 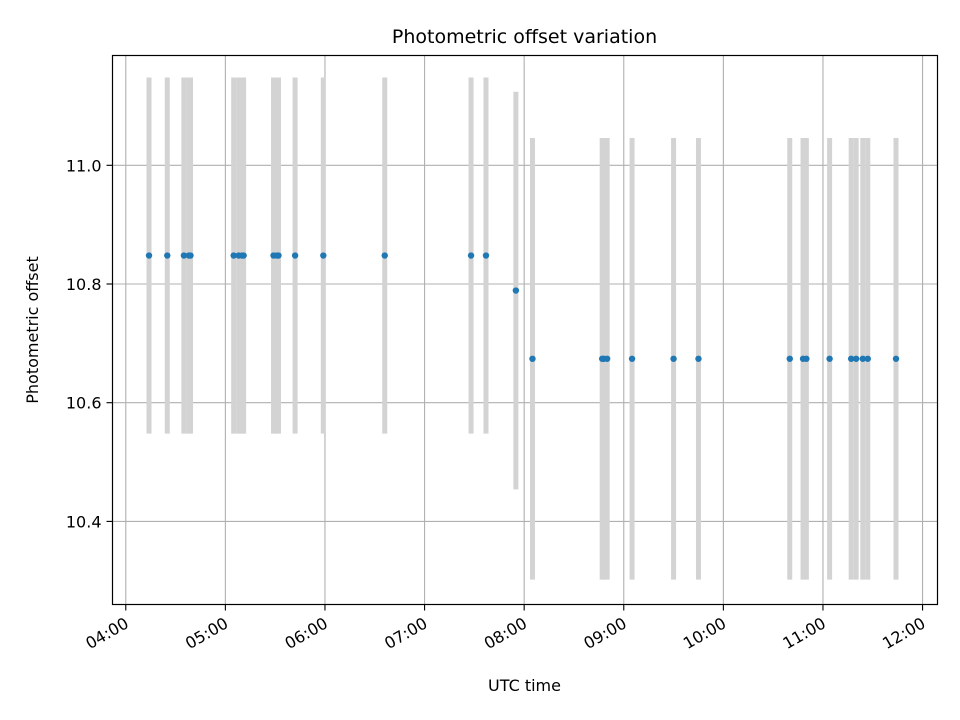 What do you see at coordinates (84, 521) in the screenshot?
I see `y-tick-label: 10.4` at bounding box center [84, 521].